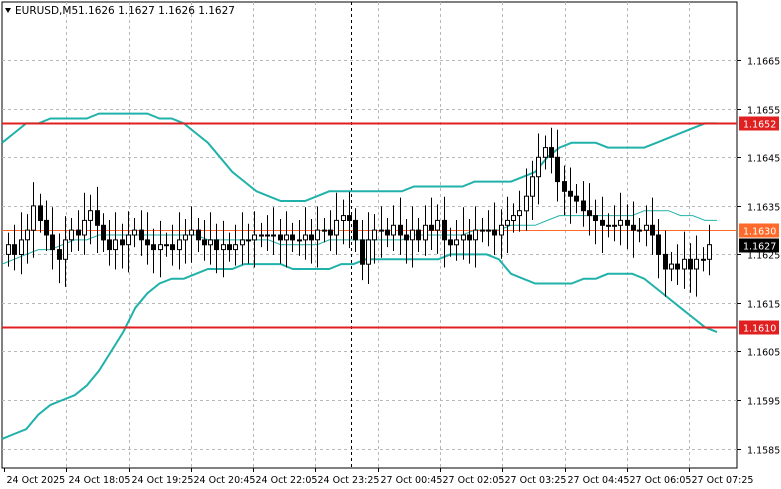  I want to click on level-label: 1.1630, so click(759, 232).